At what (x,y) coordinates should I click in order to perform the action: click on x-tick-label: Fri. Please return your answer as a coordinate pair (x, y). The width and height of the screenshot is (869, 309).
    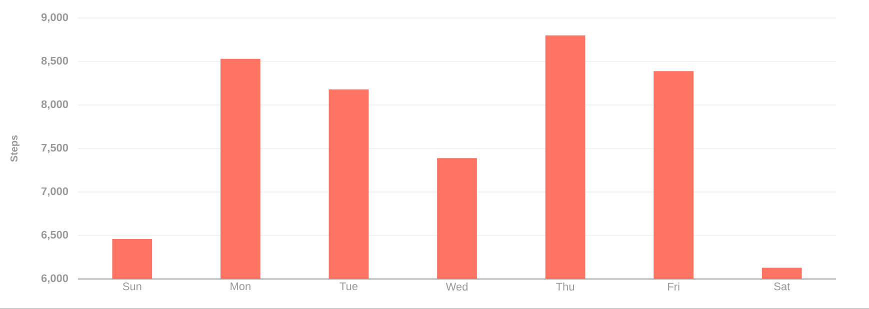
    Looking at the image, I should click on (674, 286).